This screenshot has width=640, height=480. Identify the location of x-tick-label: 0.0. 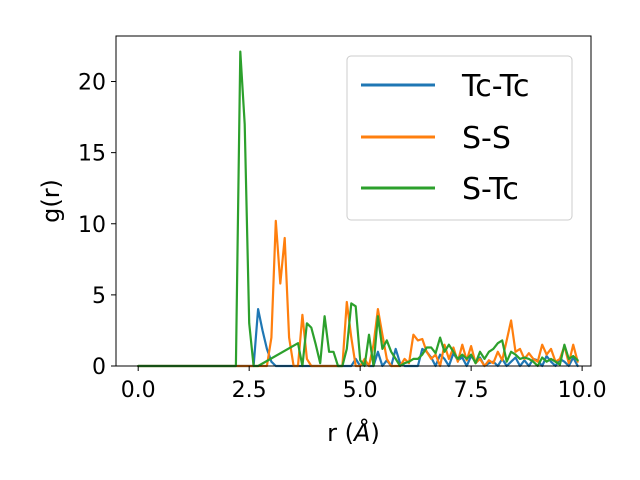
(138, 390).